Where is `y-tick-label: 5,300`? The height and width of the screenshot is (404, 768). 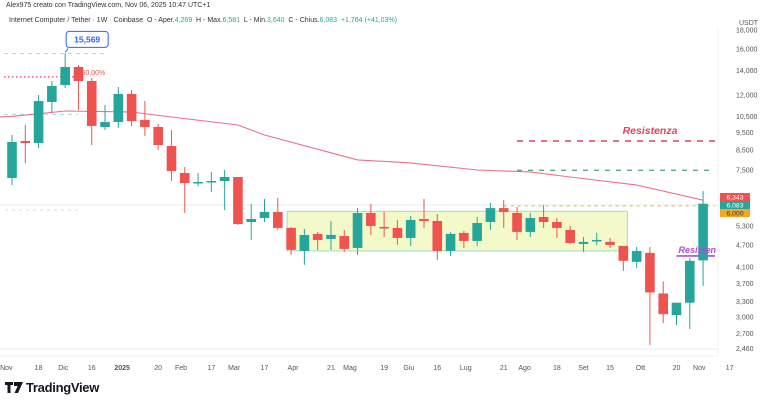 y-tick-label: 5,300 is located at coordinates (745, 226).